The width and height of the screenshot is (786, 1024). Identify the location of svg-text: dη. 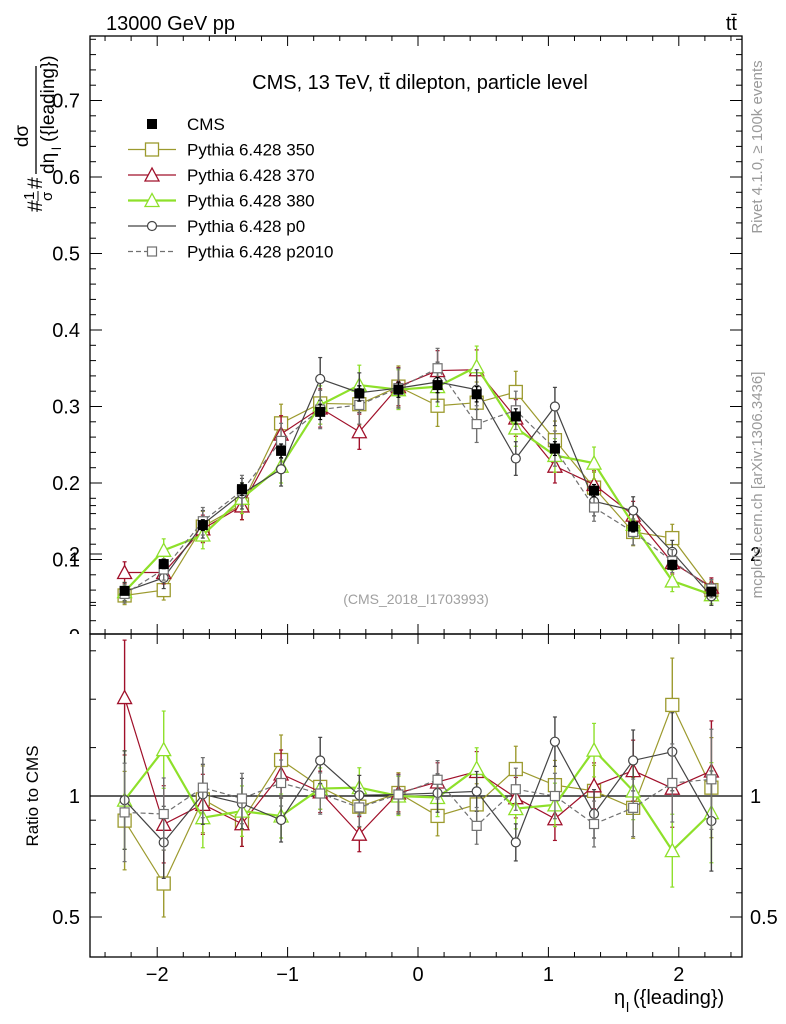
(48, 163).